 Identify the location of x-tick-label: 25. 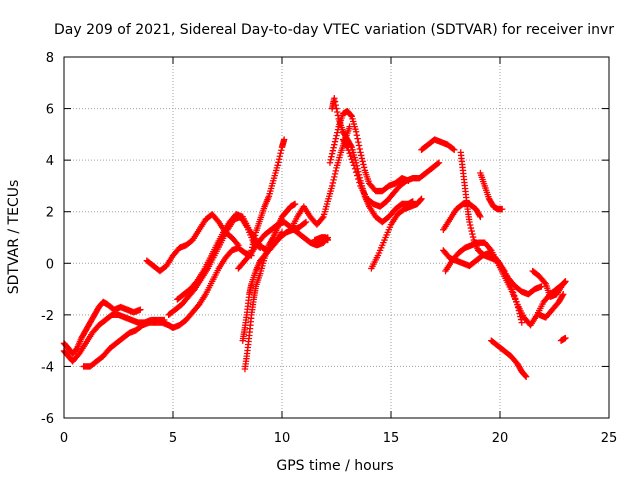
(609, 438).